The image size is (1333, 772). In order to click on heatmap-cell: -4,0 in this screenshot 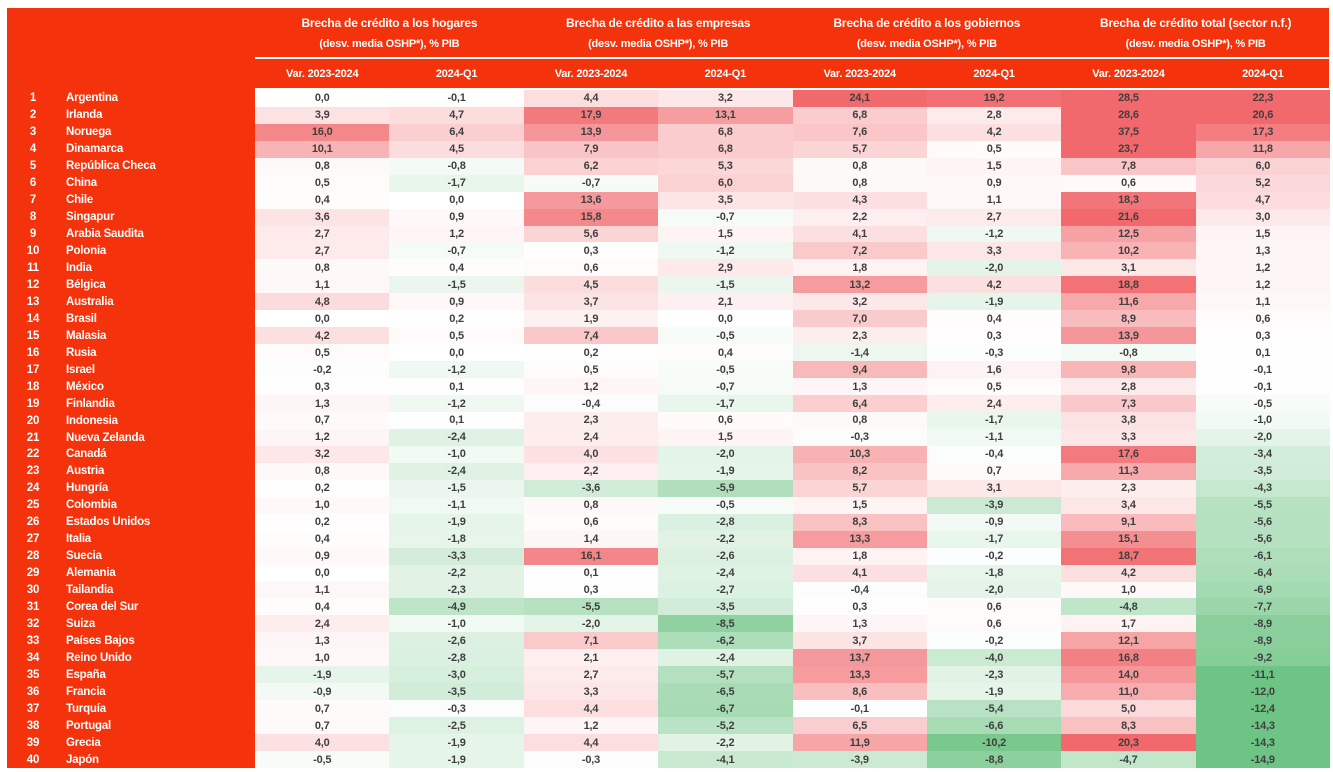, I will do `click(994, 658)`.